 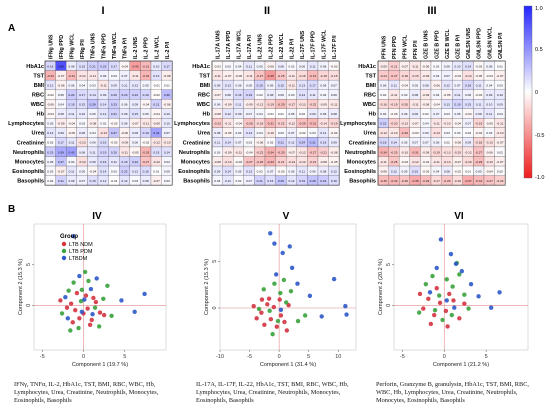 I want to click on y-tick-label: 0, so click(x=215, y=307).